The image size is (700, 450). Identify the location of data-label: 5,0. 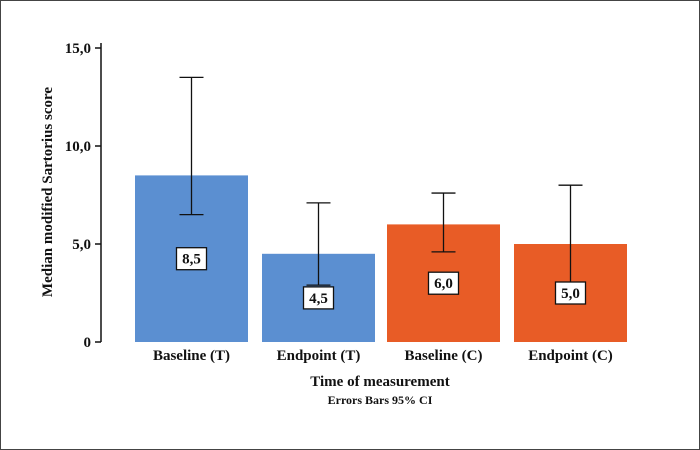
(570, 293).